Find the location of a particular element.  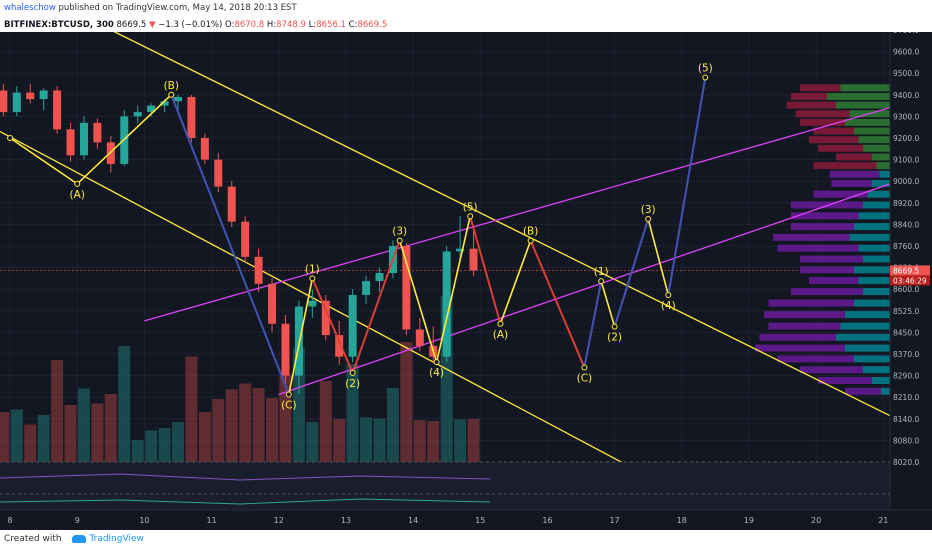

price-tick-label: 8450.0 is located at coordinates (906, 332).